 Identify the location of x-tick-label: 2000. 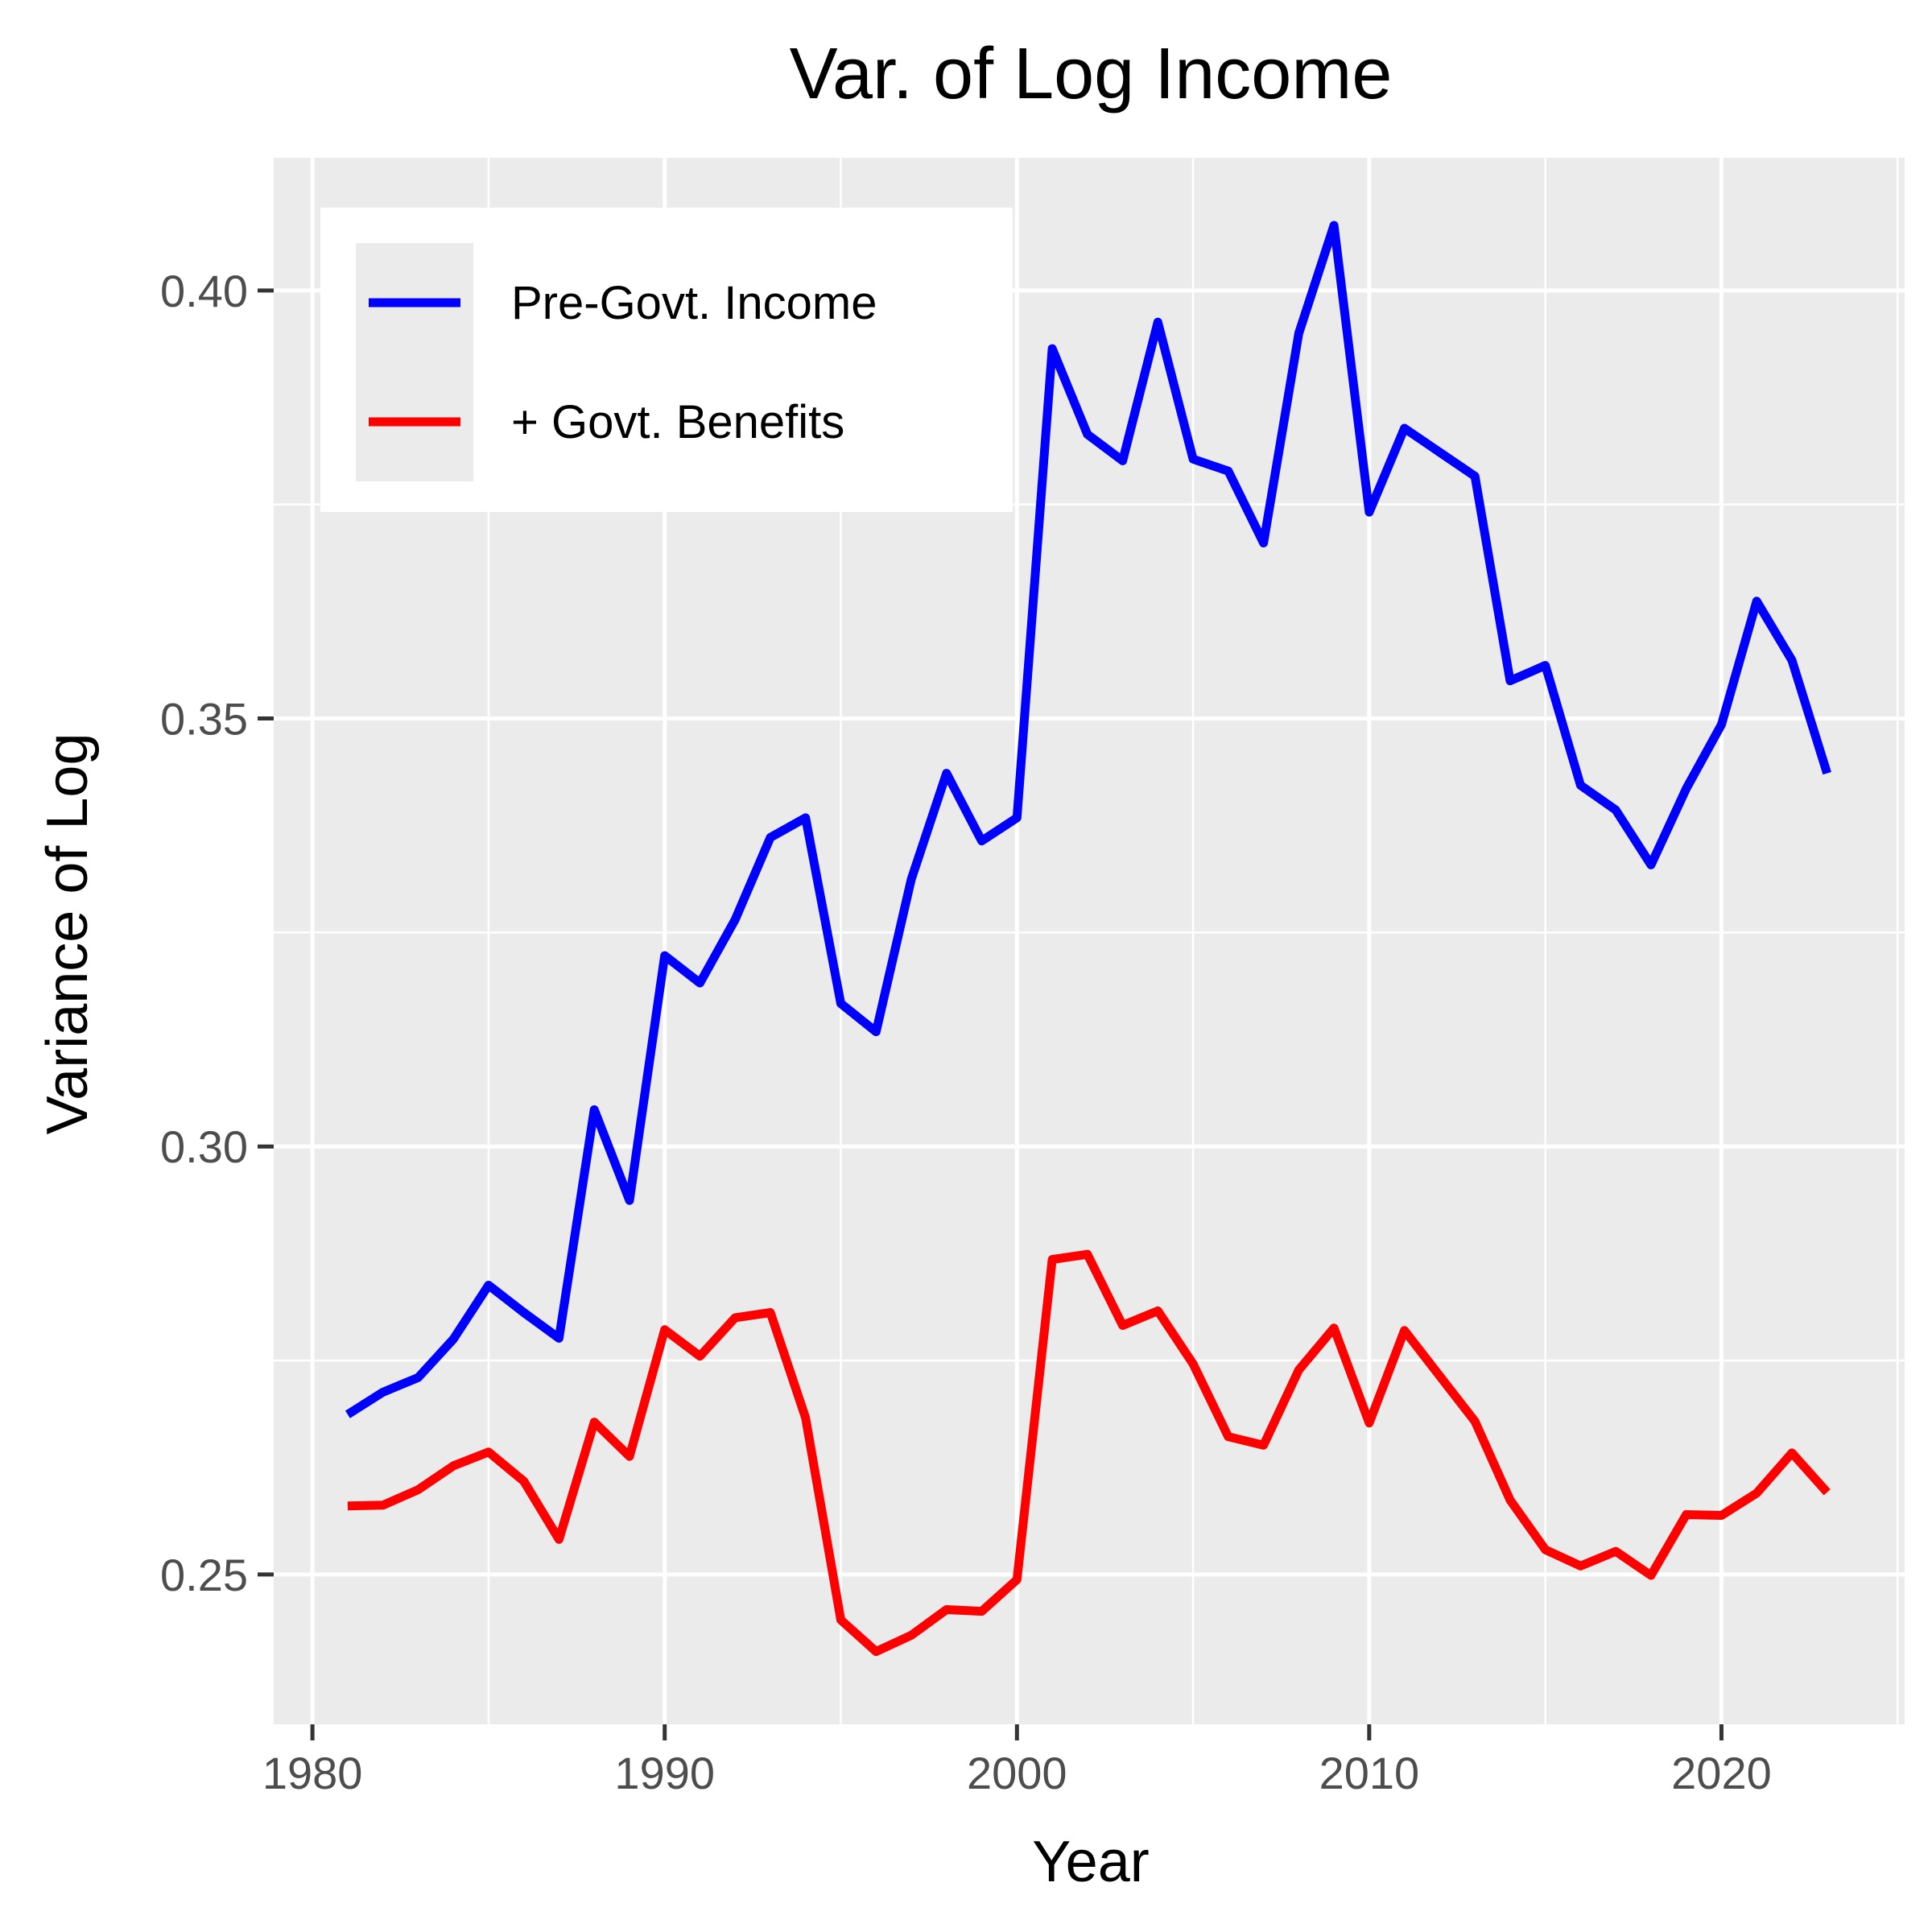
(1017, 1773).